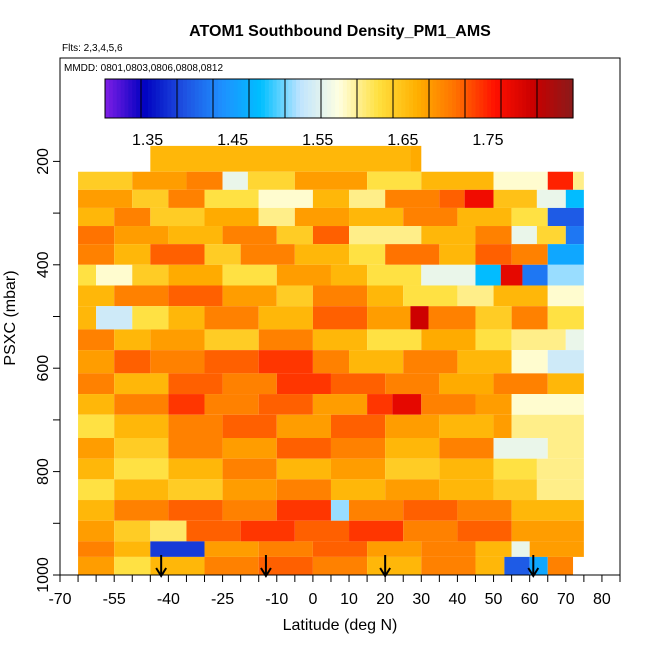 The height and width of the screenshot is (650, 650). What do you see at coordinates (340, 31) in the screenshot?
I see `chart-title: ATOM1 Southbound Density_PM1_AMS` at bounding box center [340, 31].